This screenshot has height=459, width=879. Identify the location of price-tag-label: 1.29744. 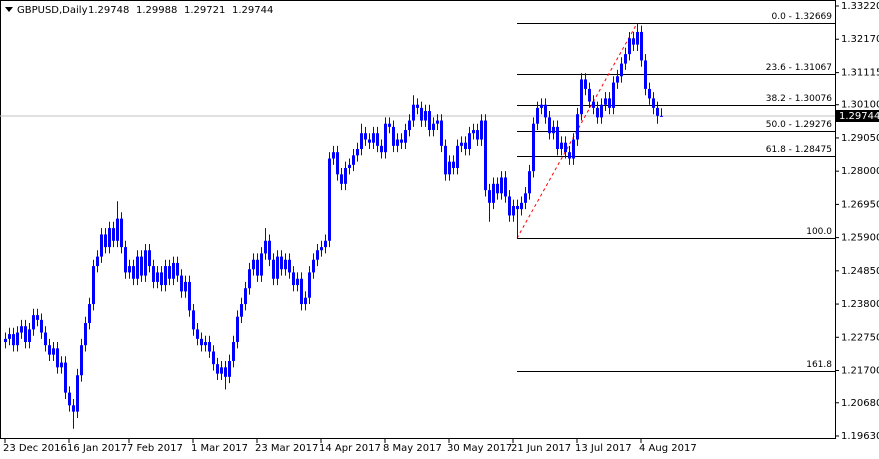
(859, 116).